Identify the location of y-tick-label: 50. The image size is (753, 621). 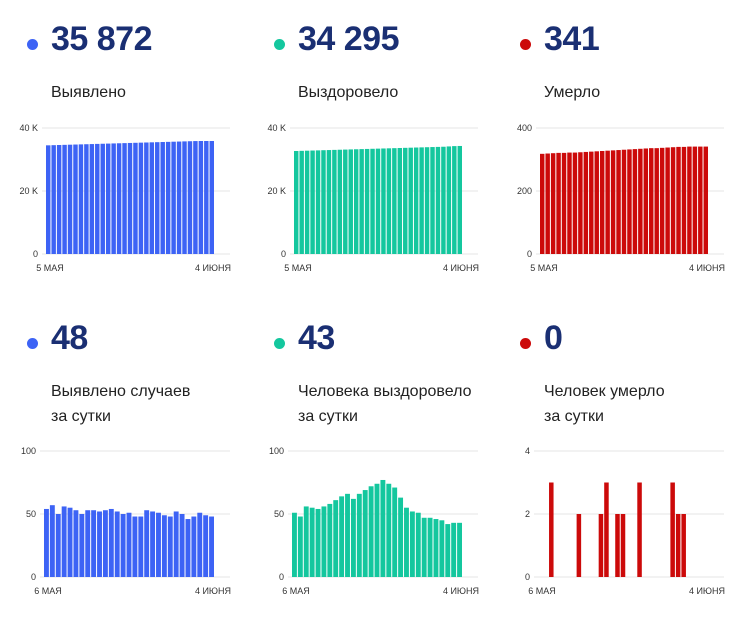
(279, 514).